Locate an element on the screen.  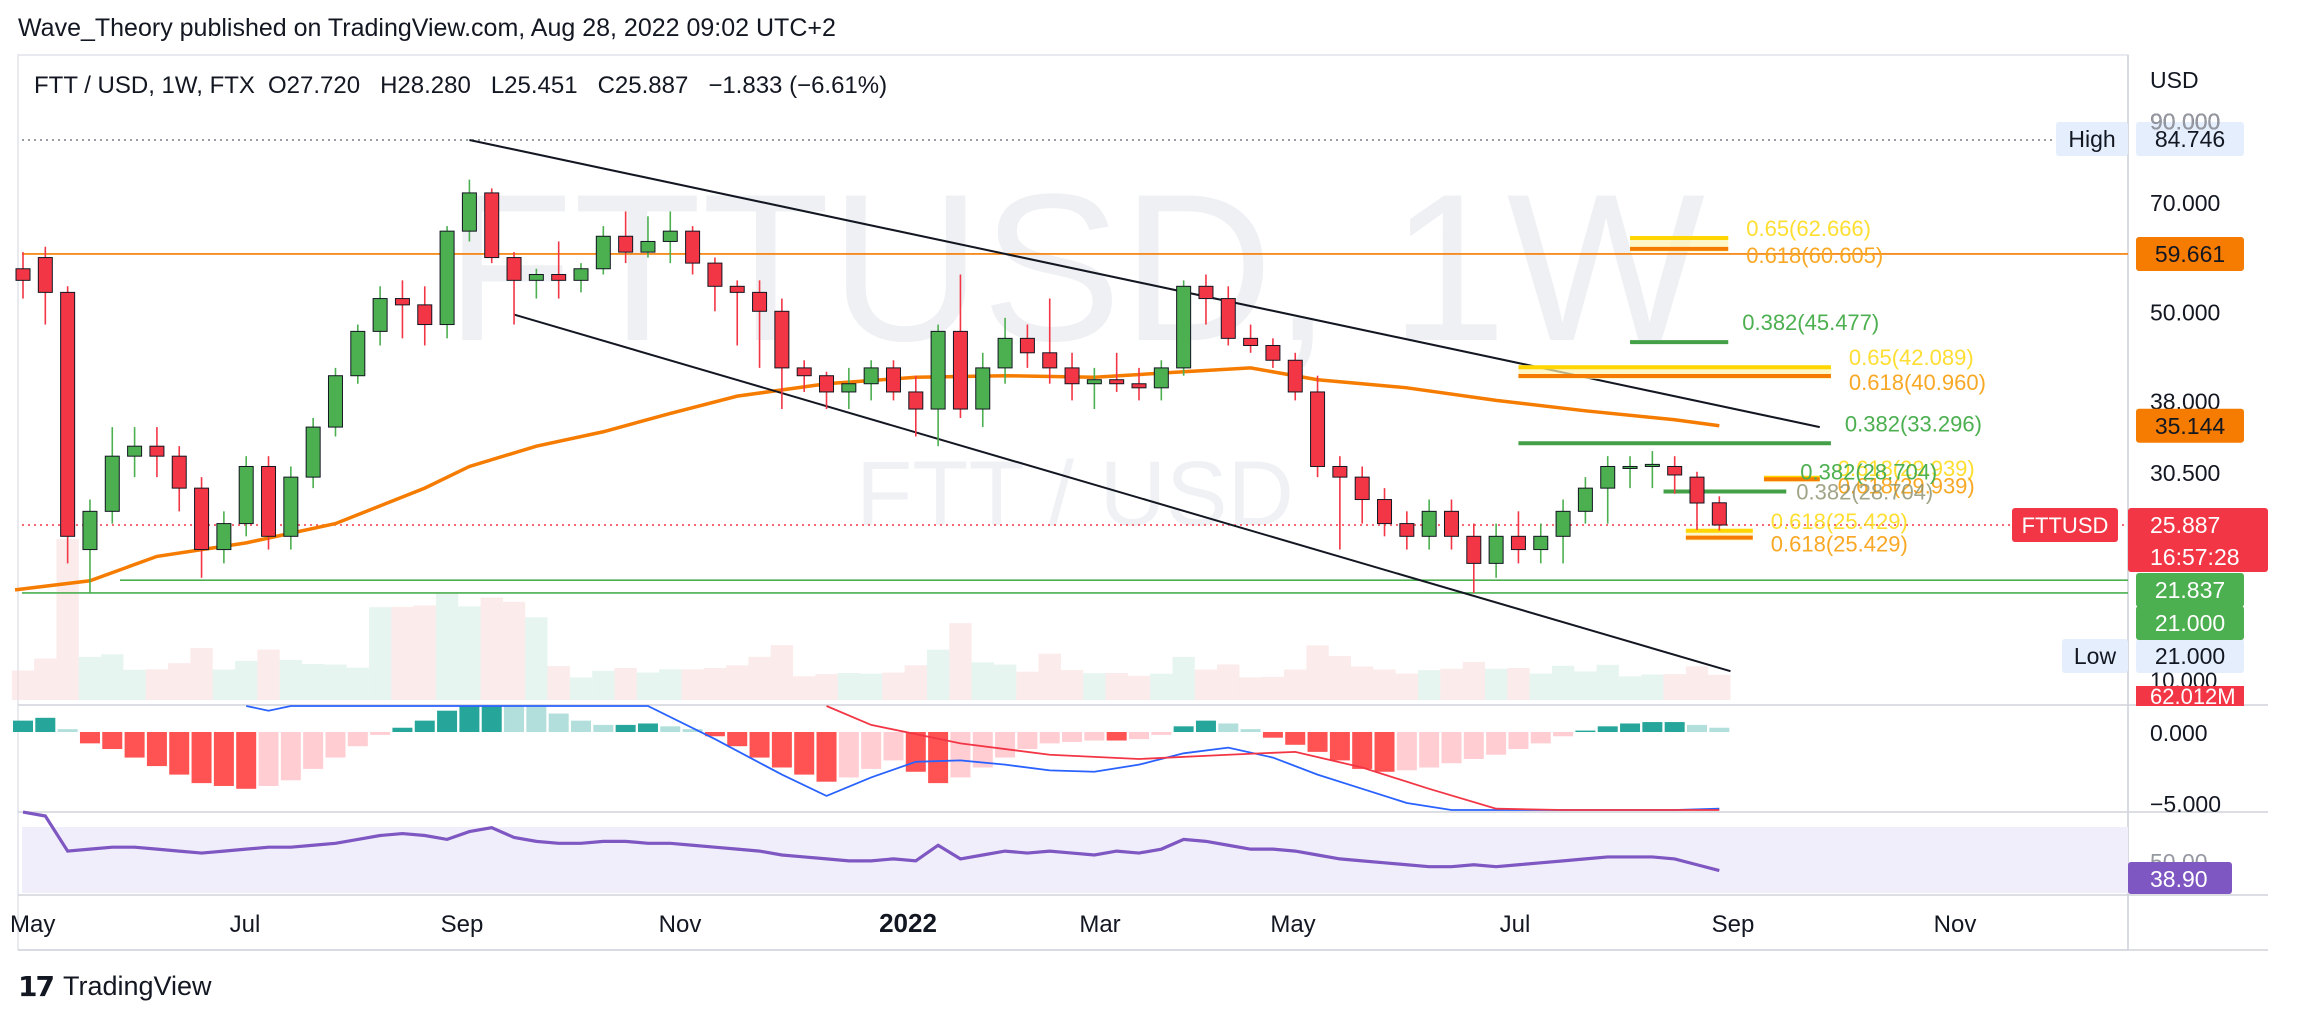
time-tick: Sep is located at coordinates (1733, 924).